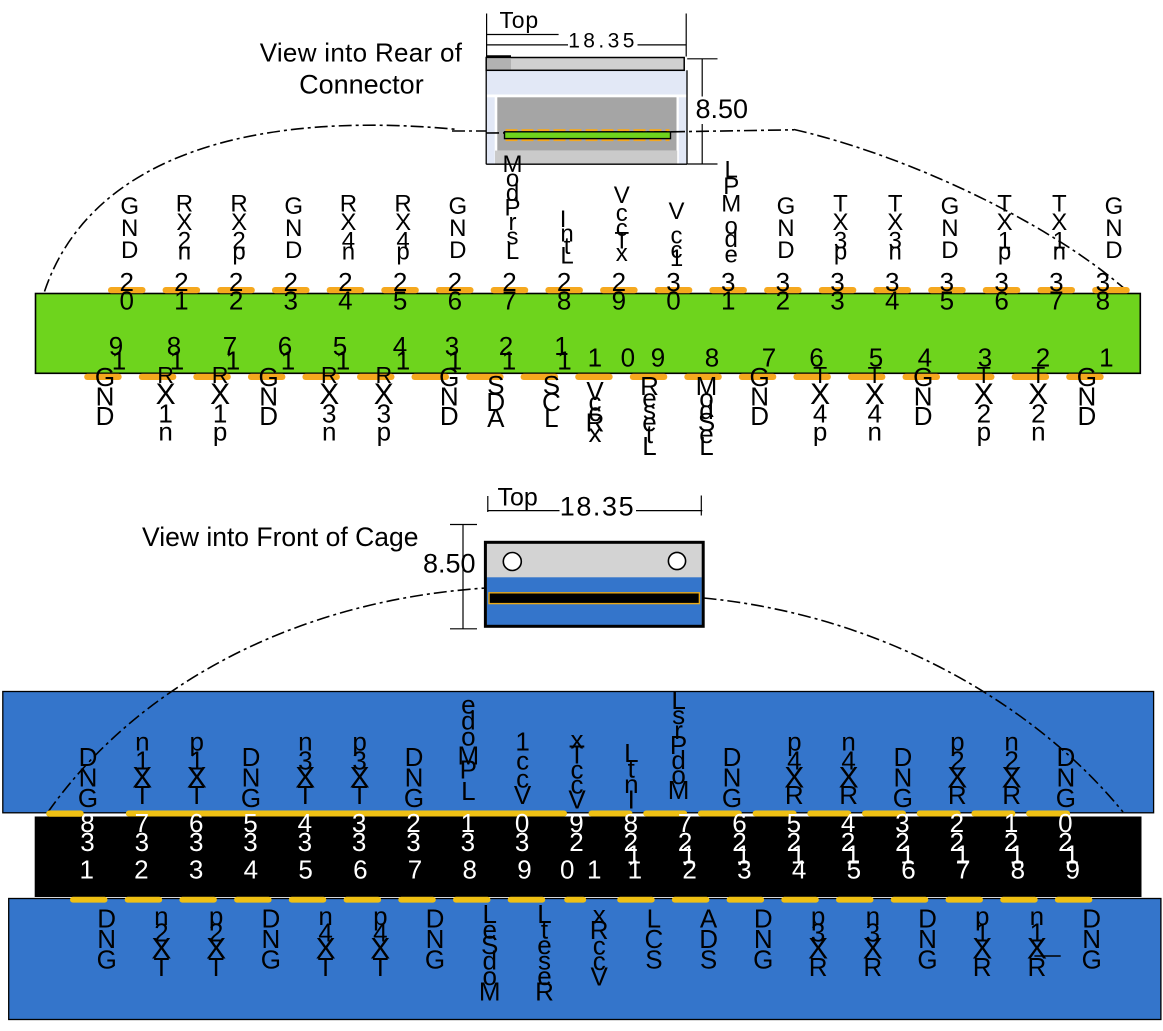 This screenshot has height=1031, width=1163. I want to click on svg-text: d, so click(489, 961).